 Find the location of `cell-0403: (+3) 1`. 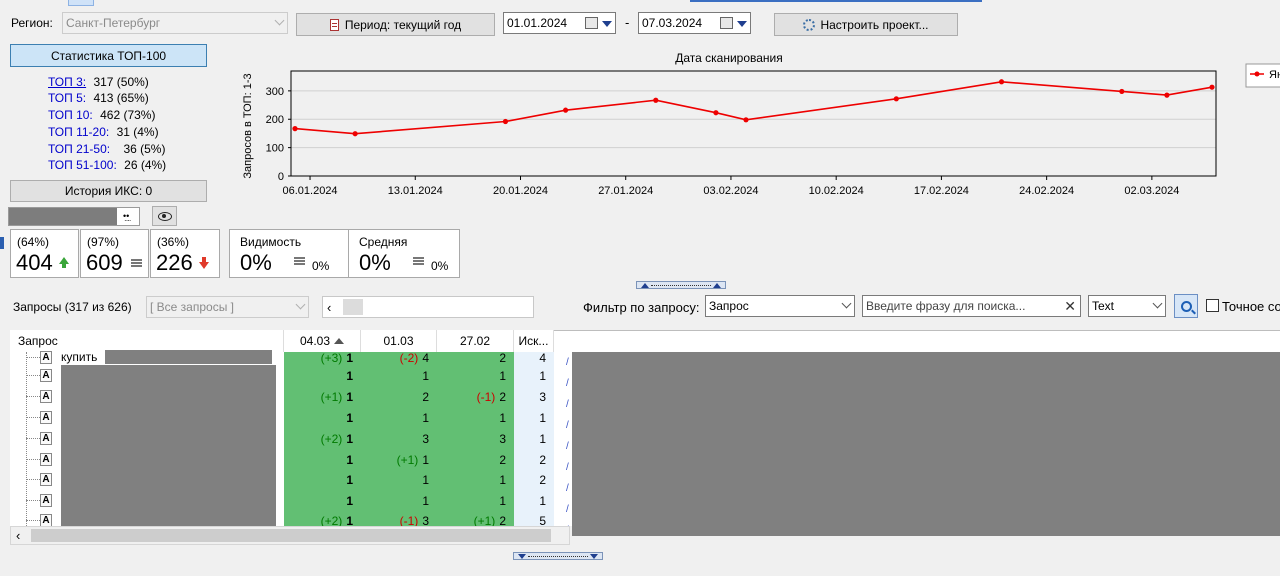

cell-0403: (+3) 1 is located at coordinates (336, 357).